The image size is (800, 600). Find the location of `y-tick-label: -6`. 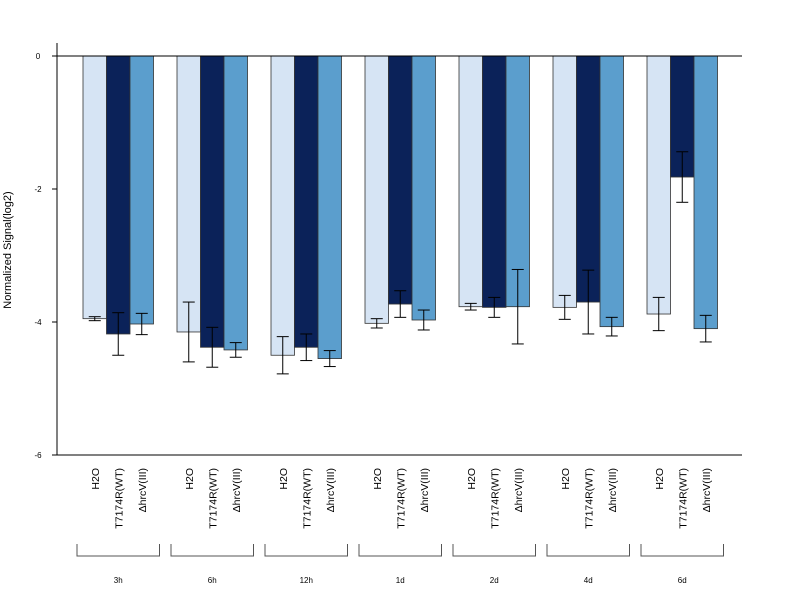

y-tick-label: -6 is located at coordinates (38, 455).